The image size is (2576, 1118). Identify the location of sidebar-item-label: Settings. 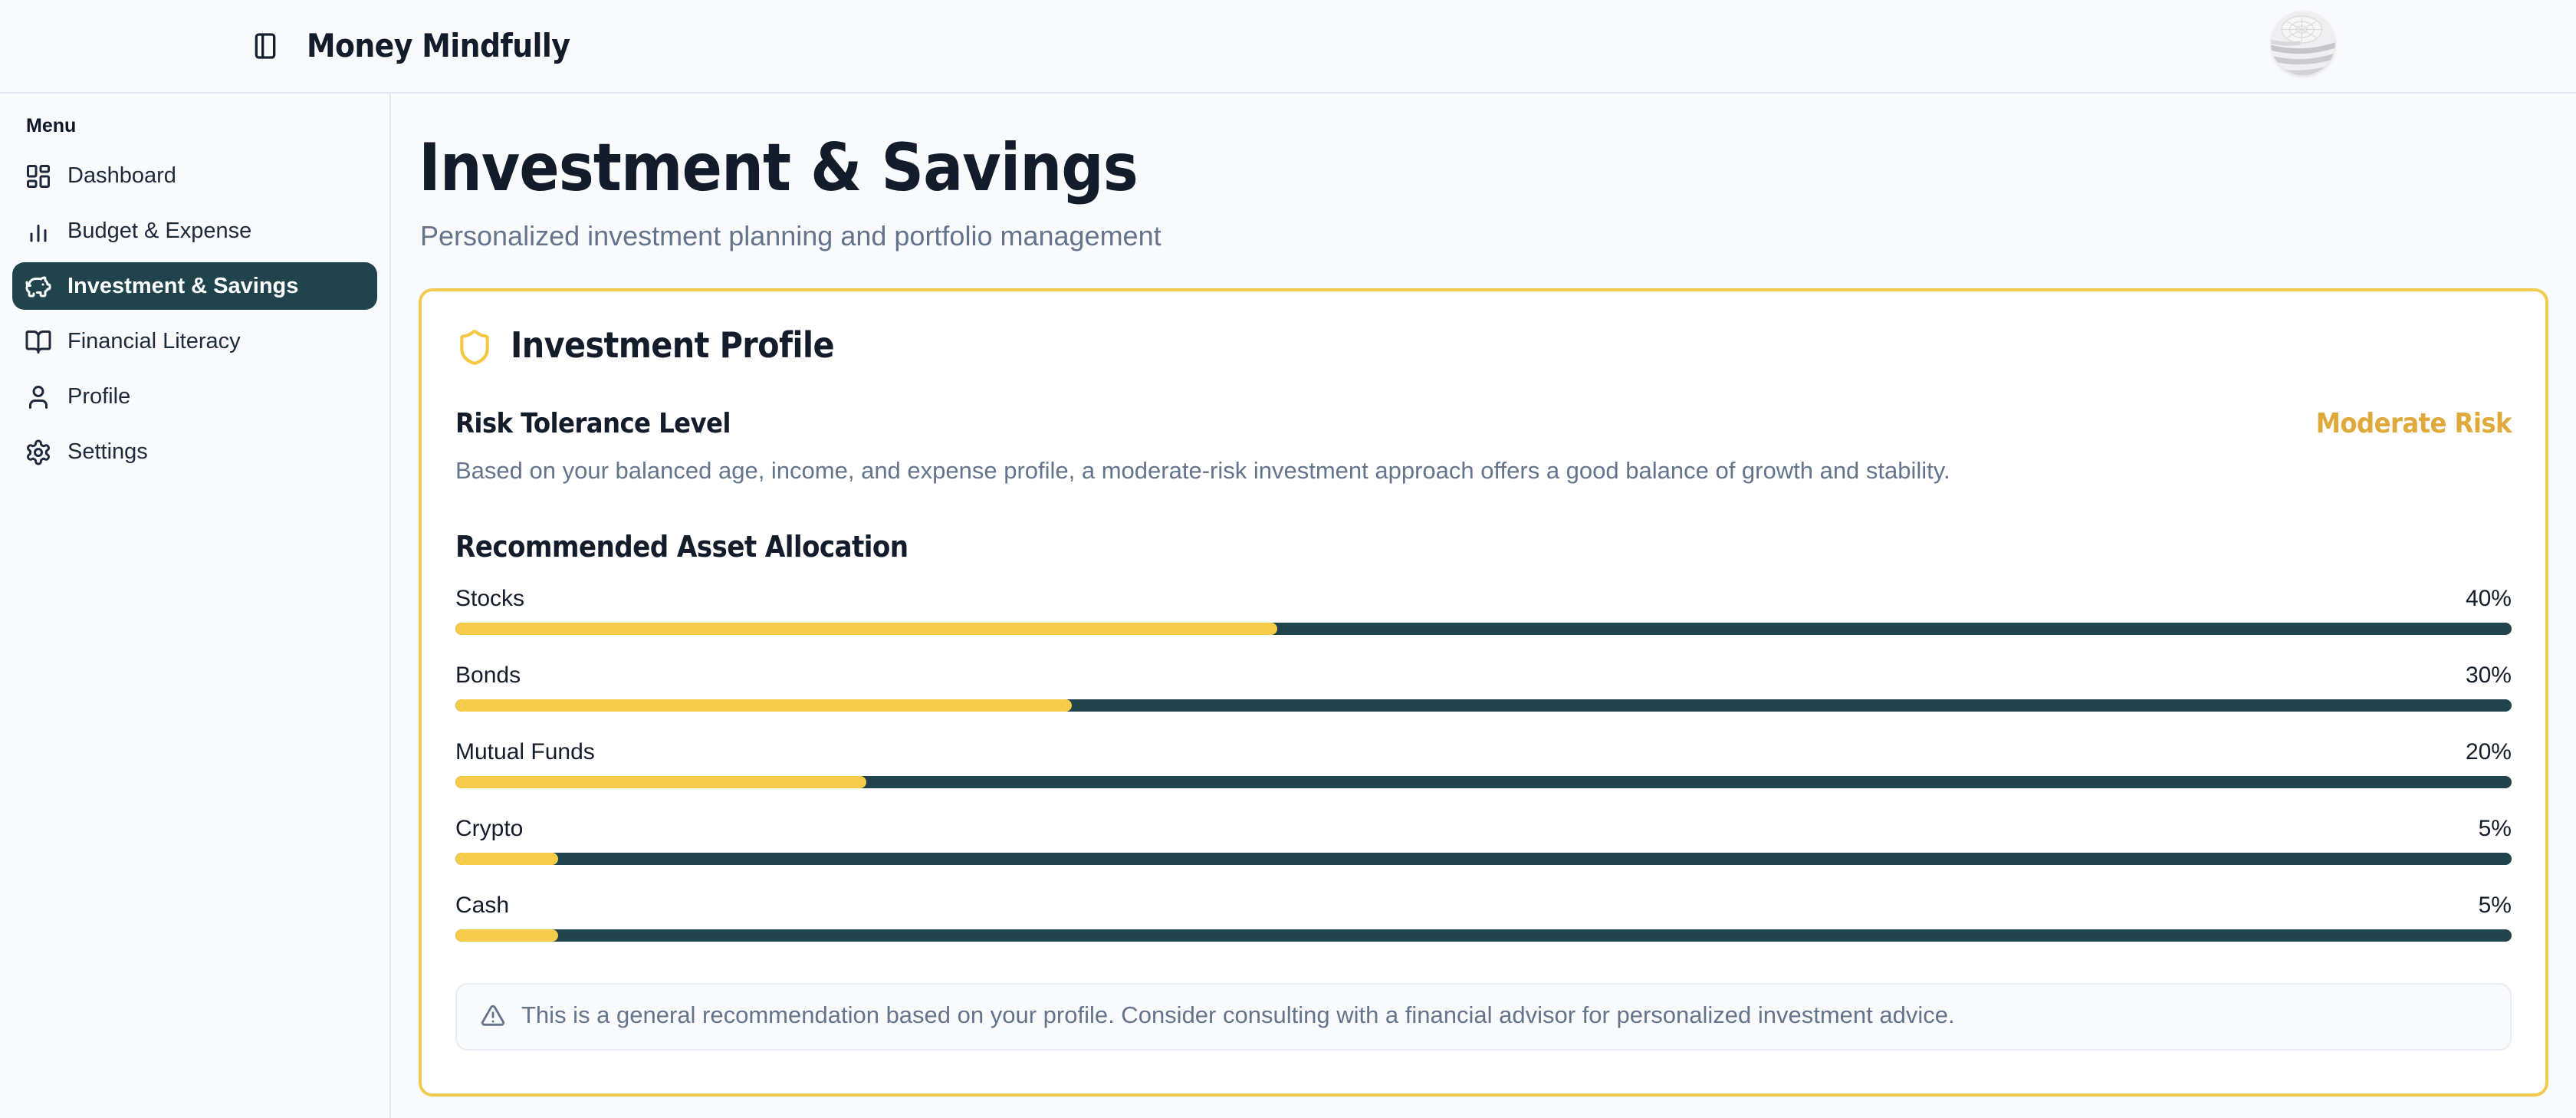
(108, 451).